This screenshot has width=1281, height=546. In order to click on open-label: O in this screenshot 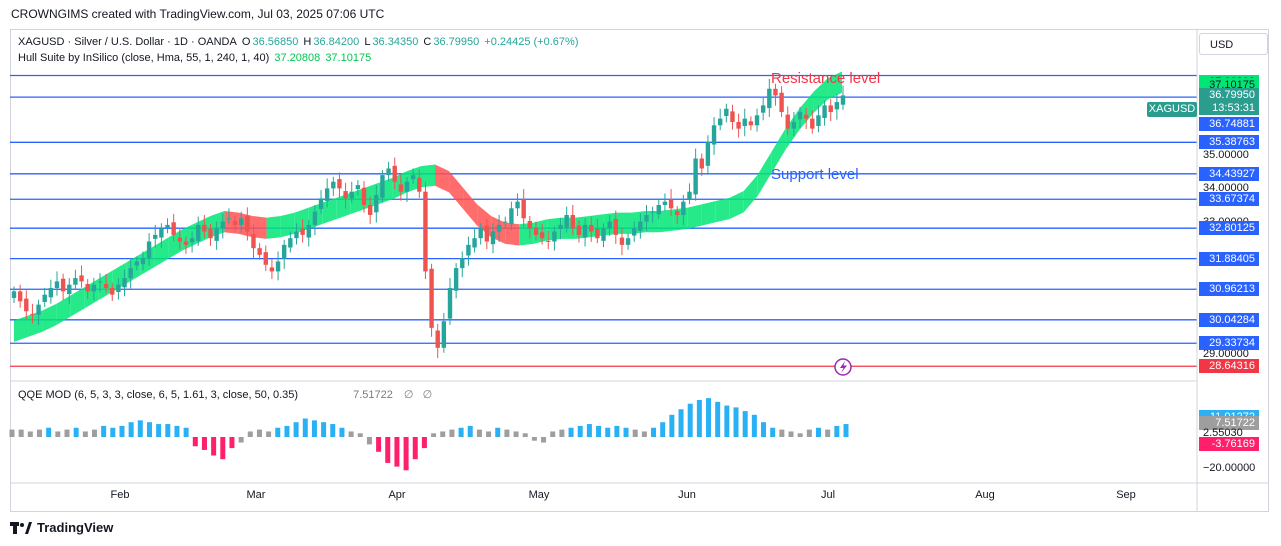, I will do `click(246, 42)`.